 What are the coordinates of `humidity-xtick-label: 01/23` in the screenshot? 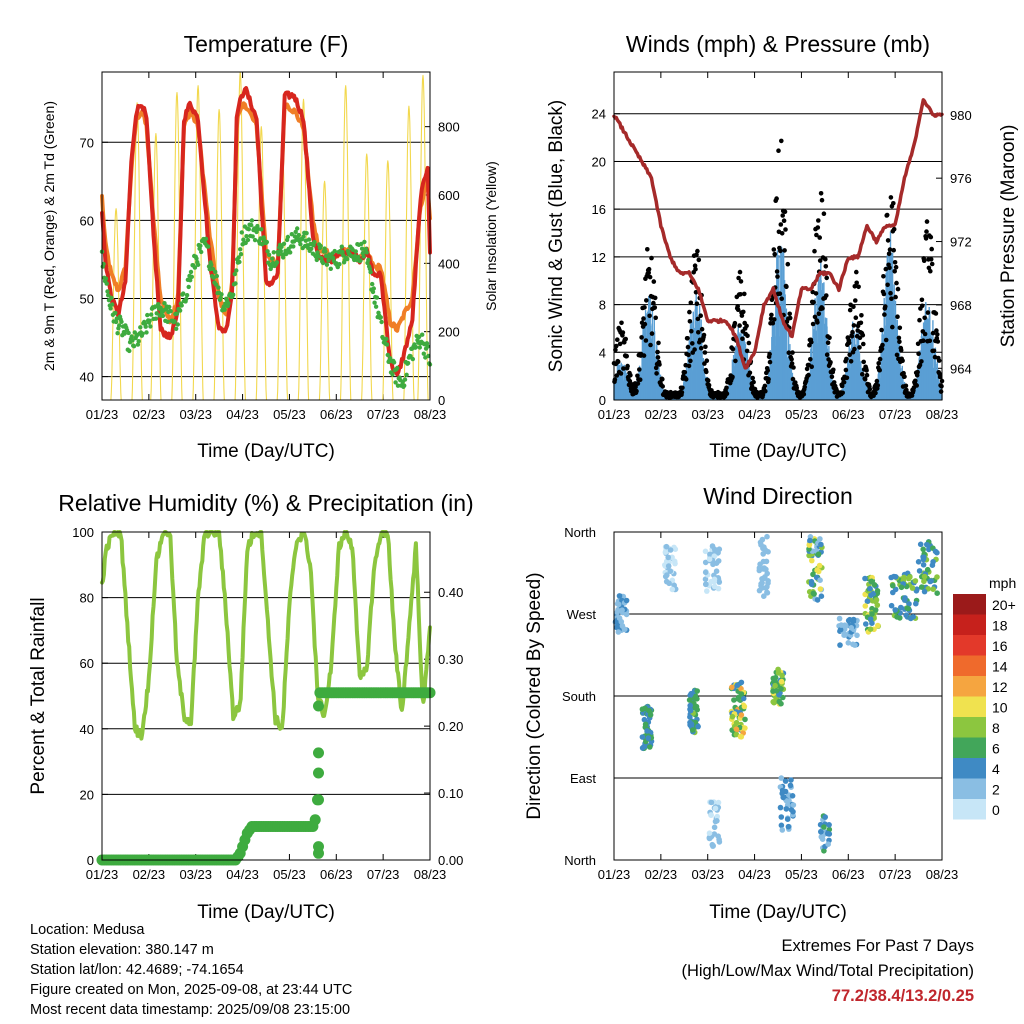 It's located at (102, 874).